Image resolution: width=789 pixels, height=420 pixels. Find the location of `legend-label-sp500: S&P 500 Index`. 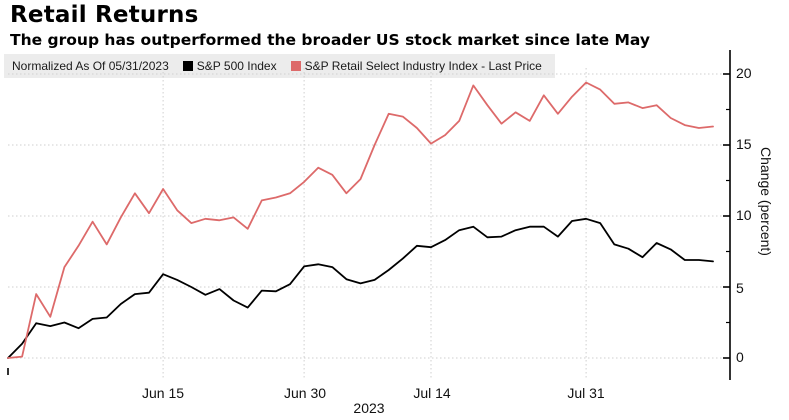

legend-label-sp500: S&P 500 Index is located at coordinates (236, 66).